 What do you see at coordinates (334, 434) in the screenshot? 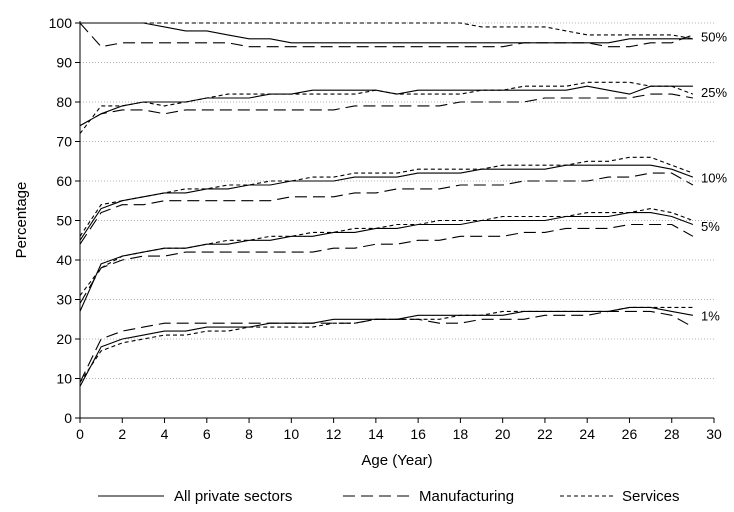
I see `x-tick-label: 12` at bounding box center [334, 434].